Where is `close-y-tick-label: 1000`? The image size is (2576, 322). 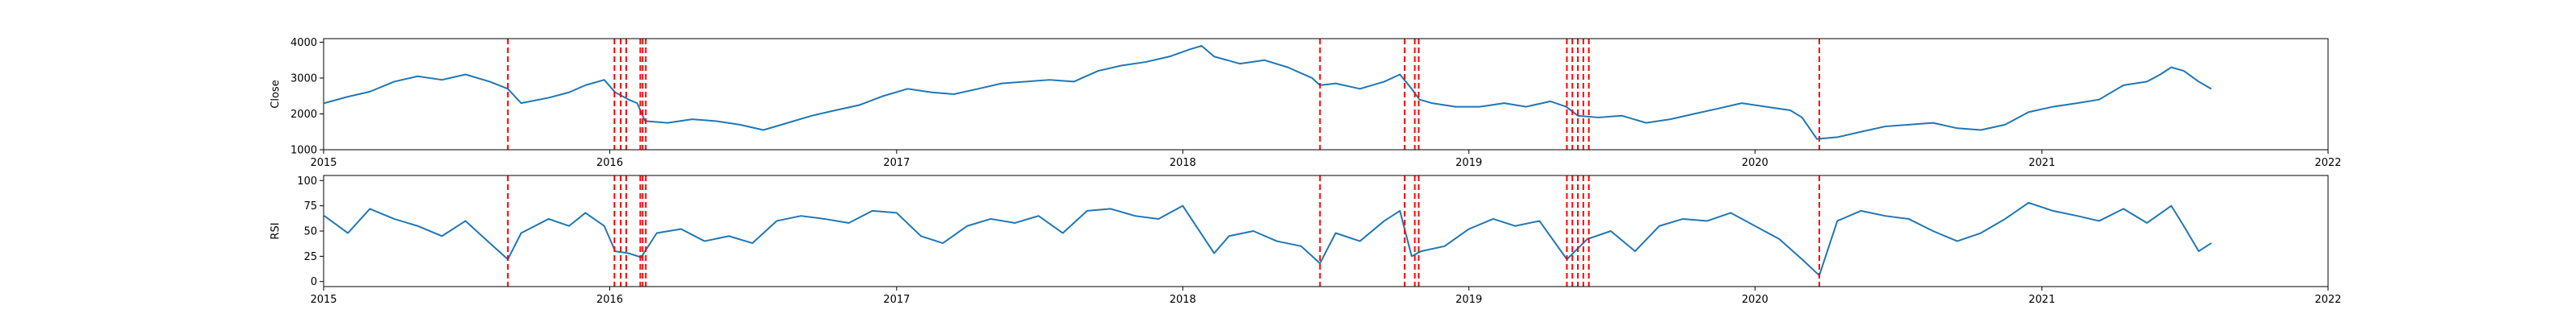 close-y-tick-label: 1000 is located at coordinates (304, 151).